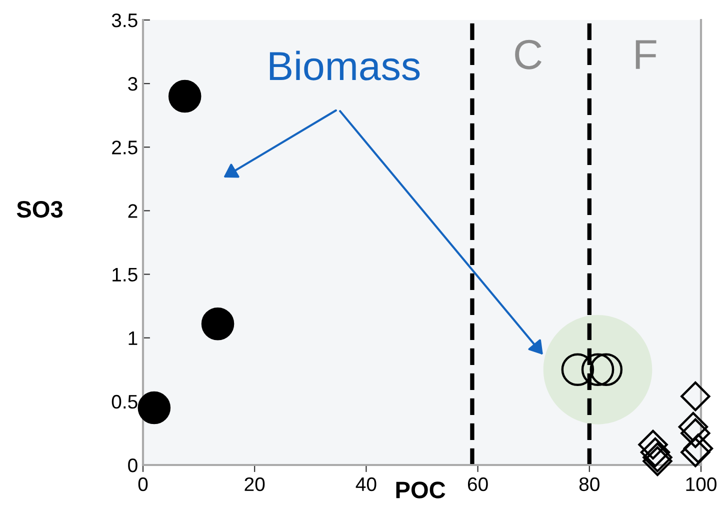 The height and width of the screenshot is (519, 721). I want to click on x-tick-label: 60, so click(478, 484).